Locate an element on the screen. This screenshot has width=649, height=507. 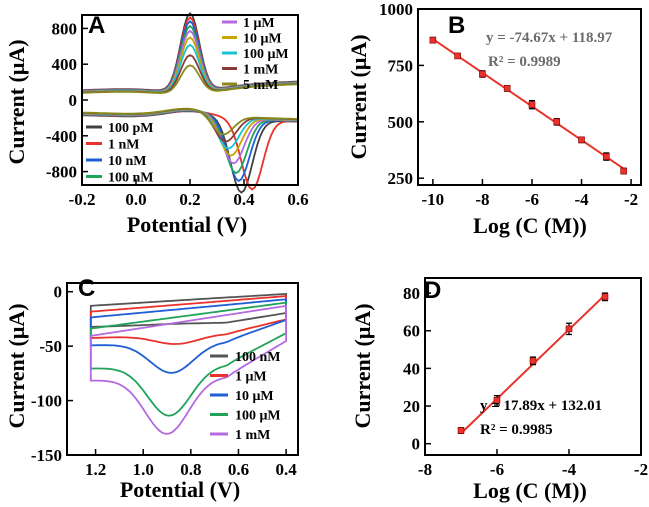
panel-b-x-tick-label: -10 is located at coordinates (433, 199).